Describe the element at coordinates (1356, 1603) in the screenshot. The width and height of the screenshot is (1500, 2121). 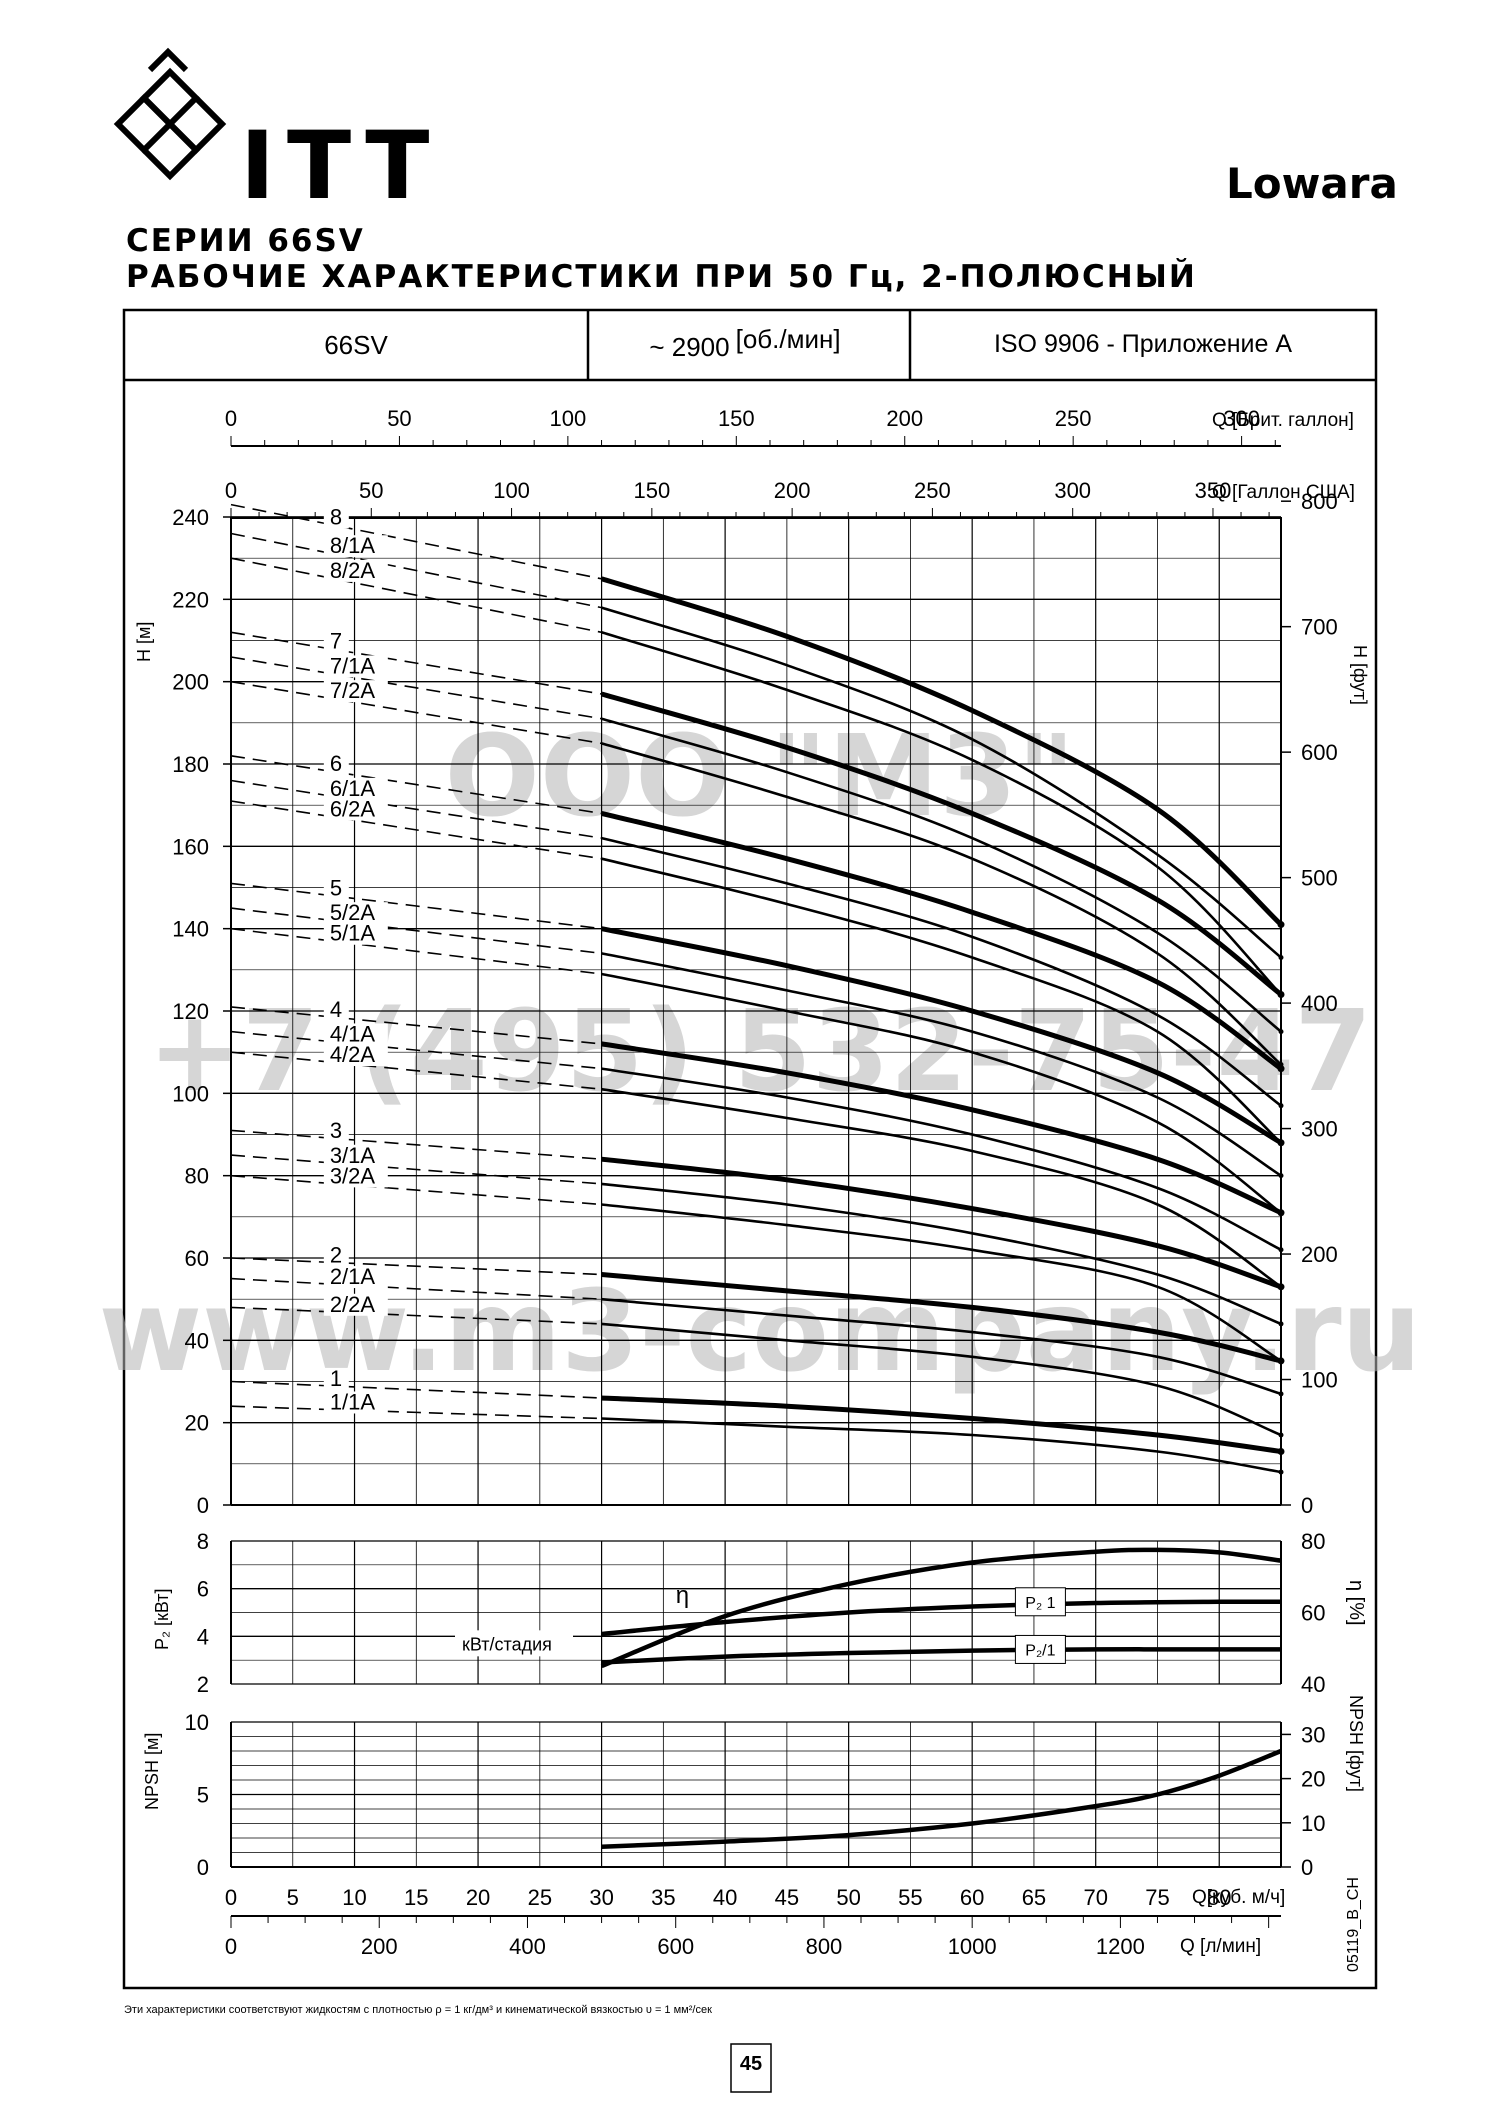
I see `eff-axis-label: η [%]` at that location.